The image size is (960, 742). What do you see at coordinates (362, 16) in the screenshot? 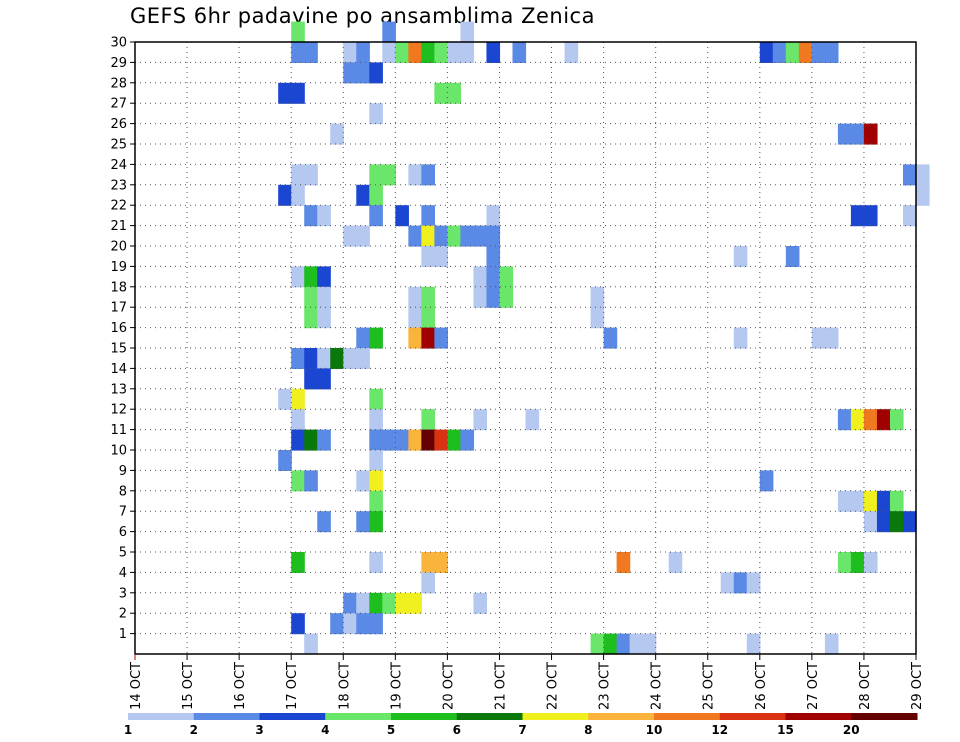
I see `chart-title: GEFS 6hr padavine po ansamblima Zenica` at bounding box center [362, 16].